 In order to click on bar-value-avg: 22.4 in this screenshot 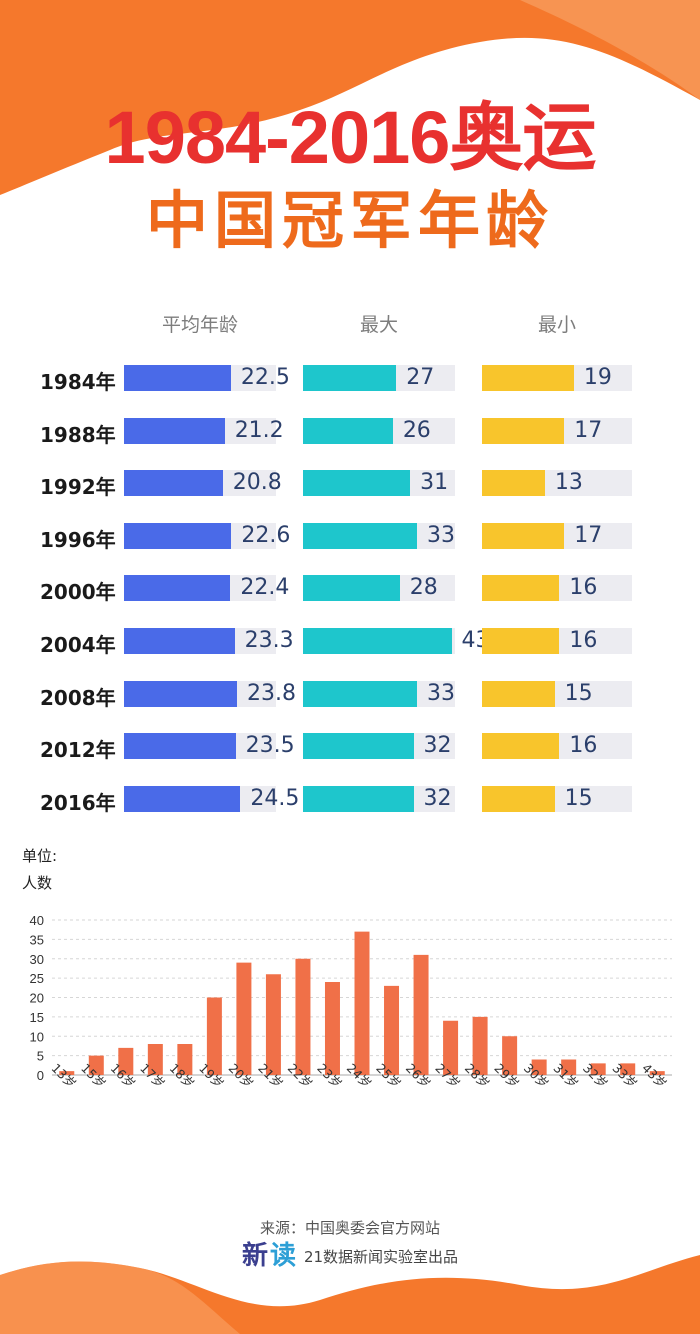, I will do `click(265, 588)`.